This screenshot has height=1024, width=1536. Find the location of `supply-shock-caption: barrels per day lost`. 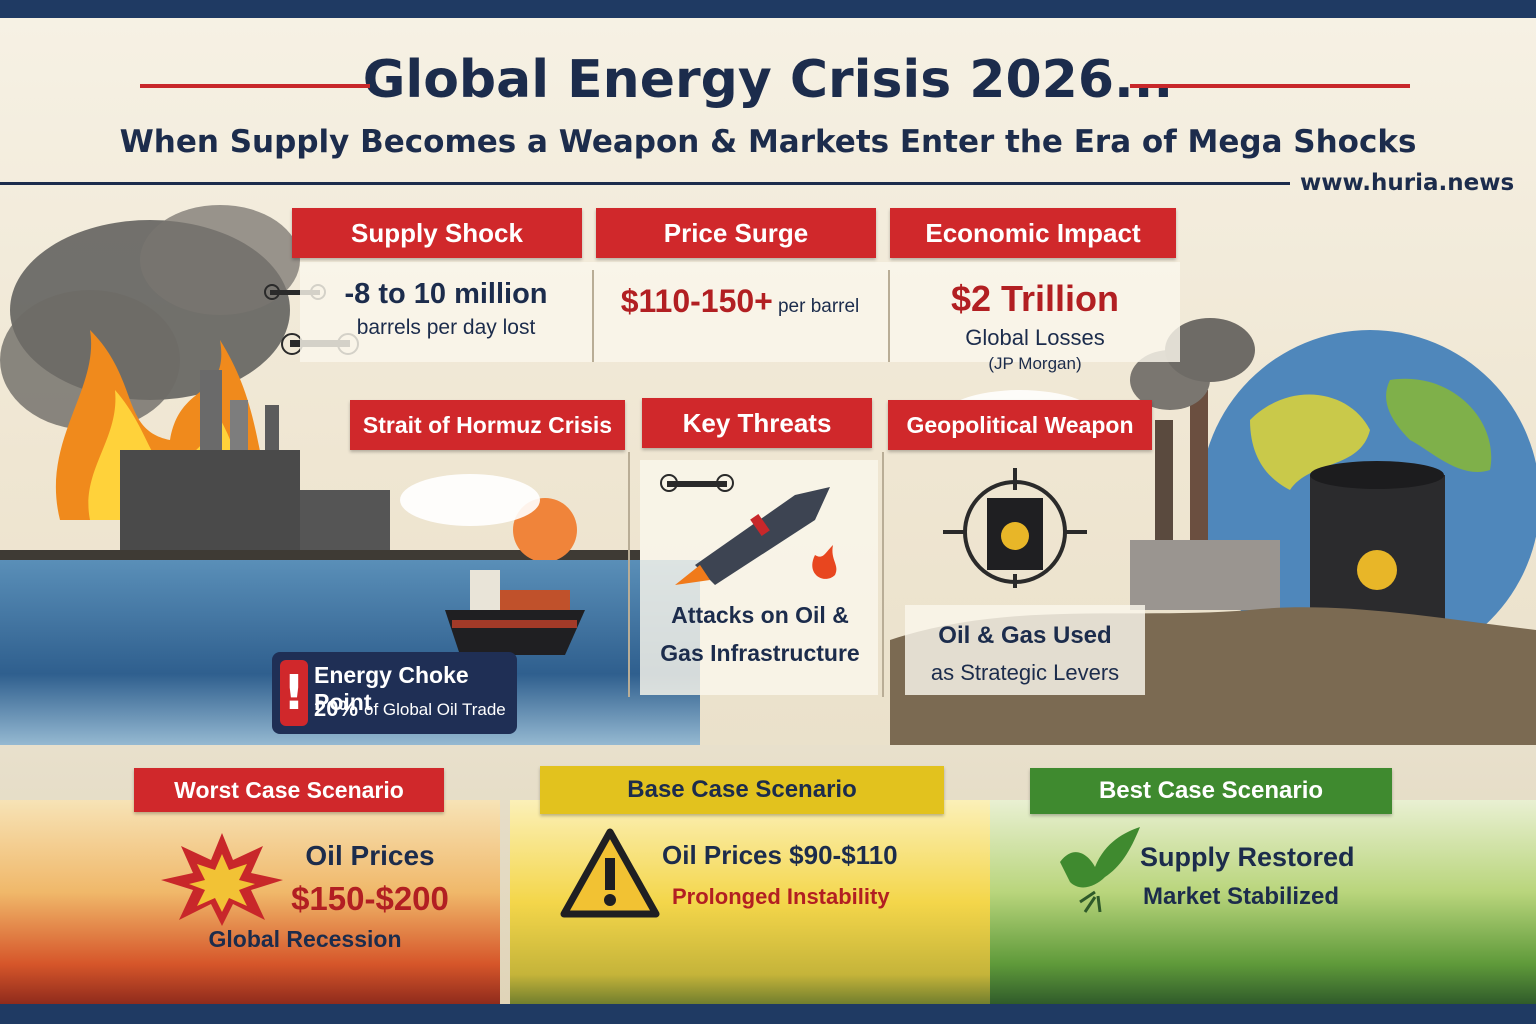

supply-shock-caption: barrels per day lost is located at coordinates (446, 327).